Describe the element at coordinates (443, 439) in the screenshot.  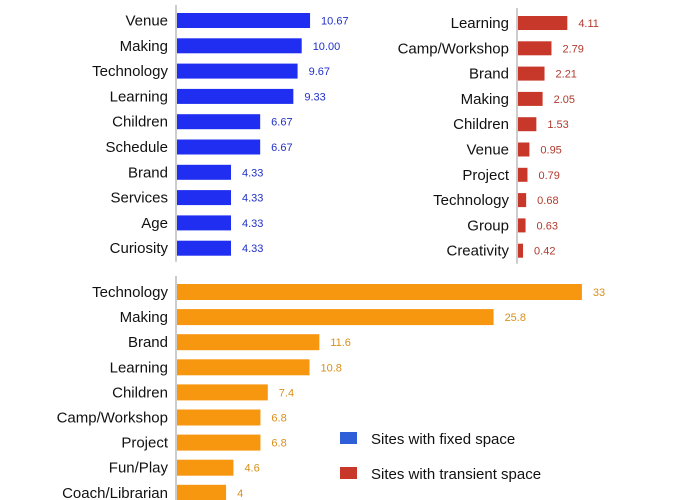
I see `legend-label: Sites with fixed space` at that location.